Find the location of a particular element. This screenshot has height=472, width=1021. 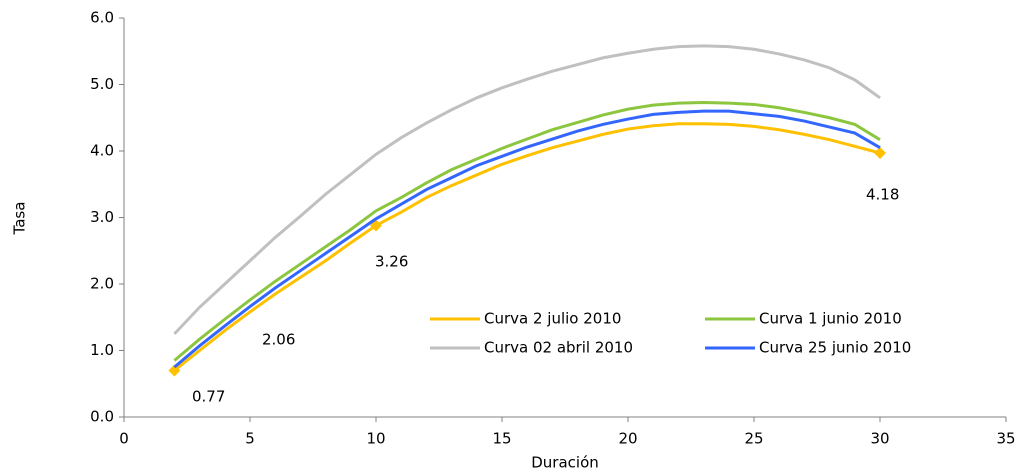

y-tick-label: 1.0 is located at coordinates (102, 350).